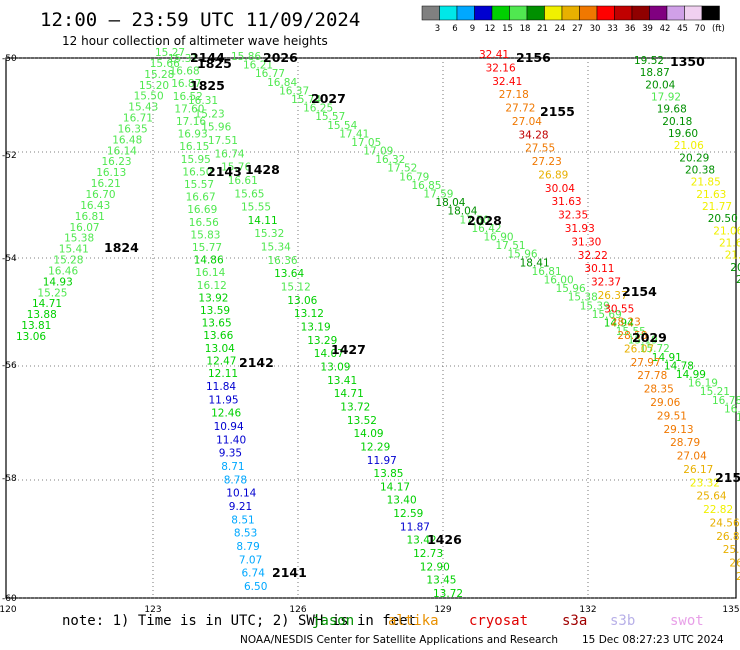 This screenshot has height=650, width=740. Describe the element at coordinates (218, 336) in the screenshot. I see `wave-height-value: 13.66` at that location.